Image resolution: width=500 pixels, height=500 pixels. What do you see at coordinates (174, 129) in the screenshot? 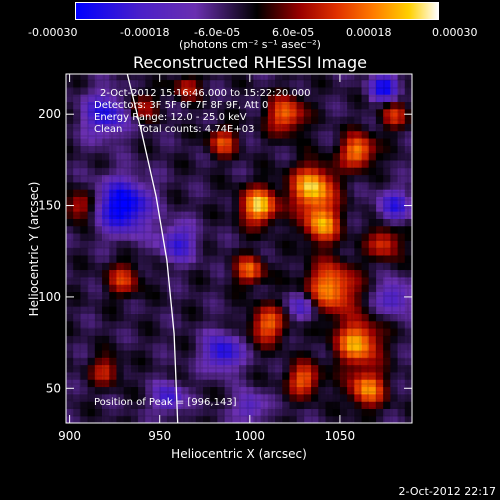
I see `annotation-counts: Clean Total counts: 4.74E+03` at bounding box center [174, 129].